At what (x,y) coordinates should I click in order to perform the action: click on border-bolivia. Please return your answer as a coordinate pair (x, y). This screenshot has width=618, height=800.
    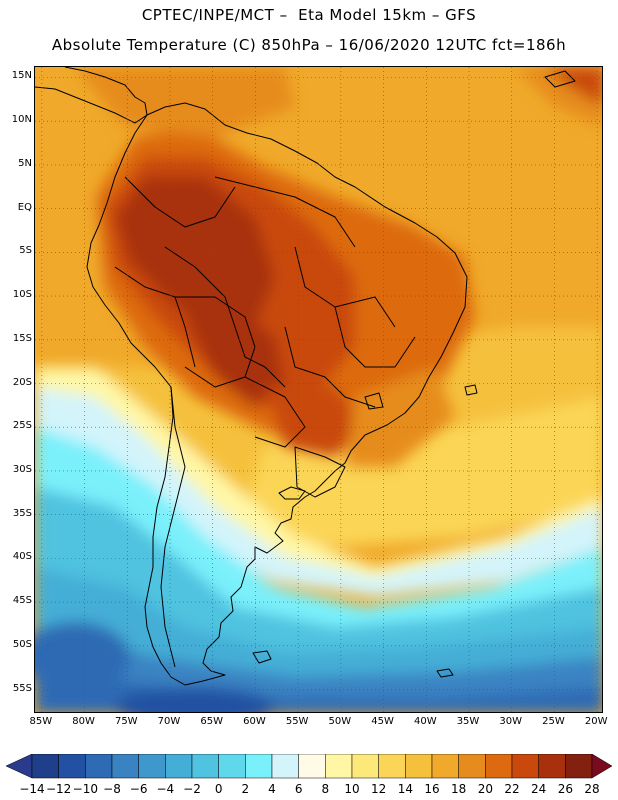
    Looking at the image, I should click on (215, 342).